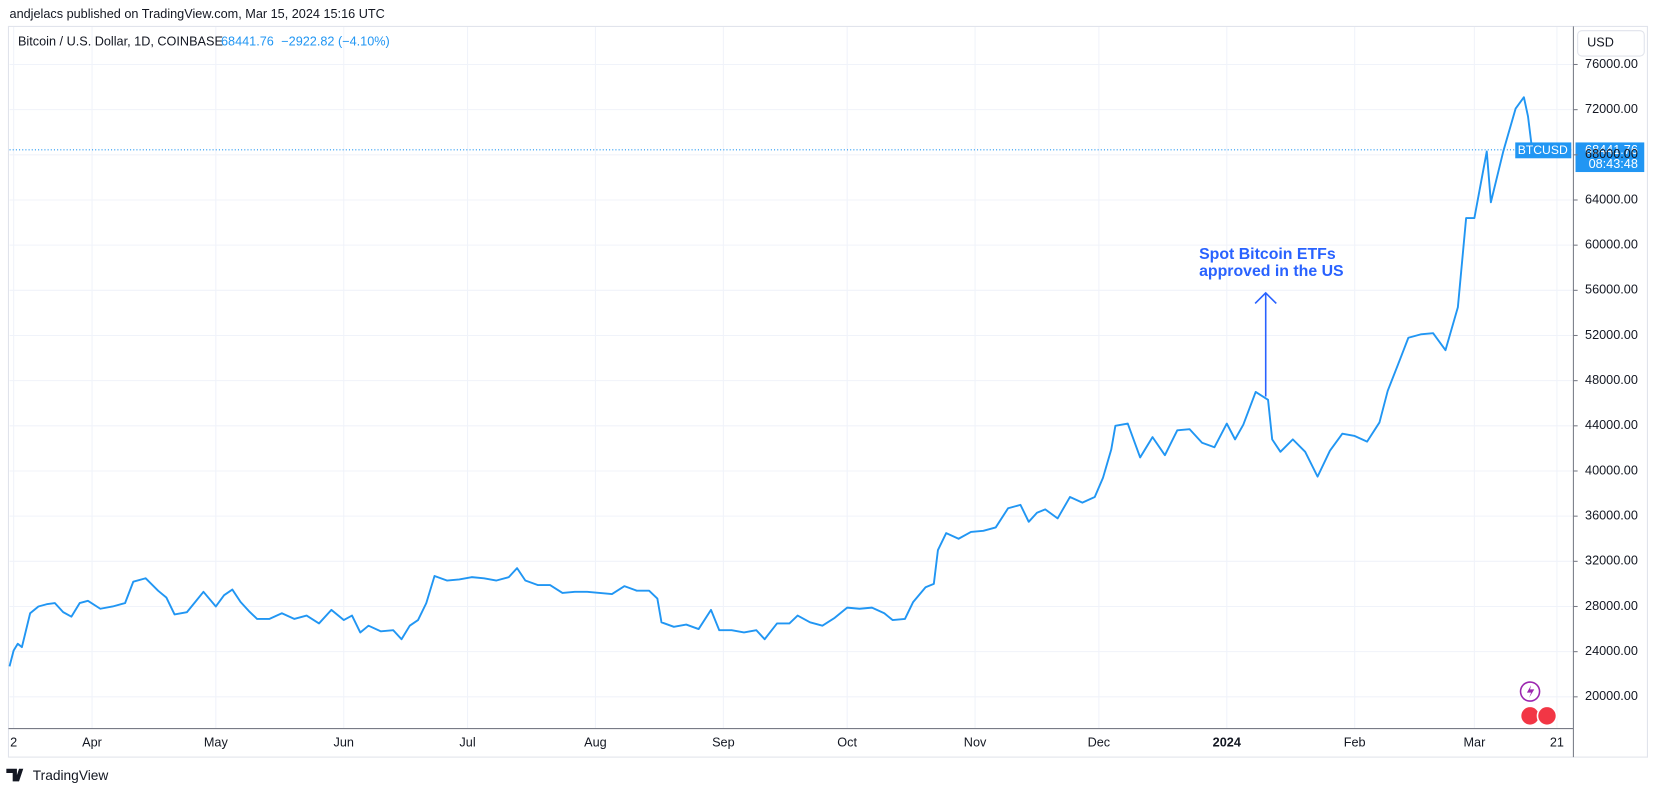 This screenshot has height=792, width=1658. What do you see at coordinates (1611, 150) in the screenshot?
I see `price-tag-value: 68441.76` at bounding box center [1611, 150].